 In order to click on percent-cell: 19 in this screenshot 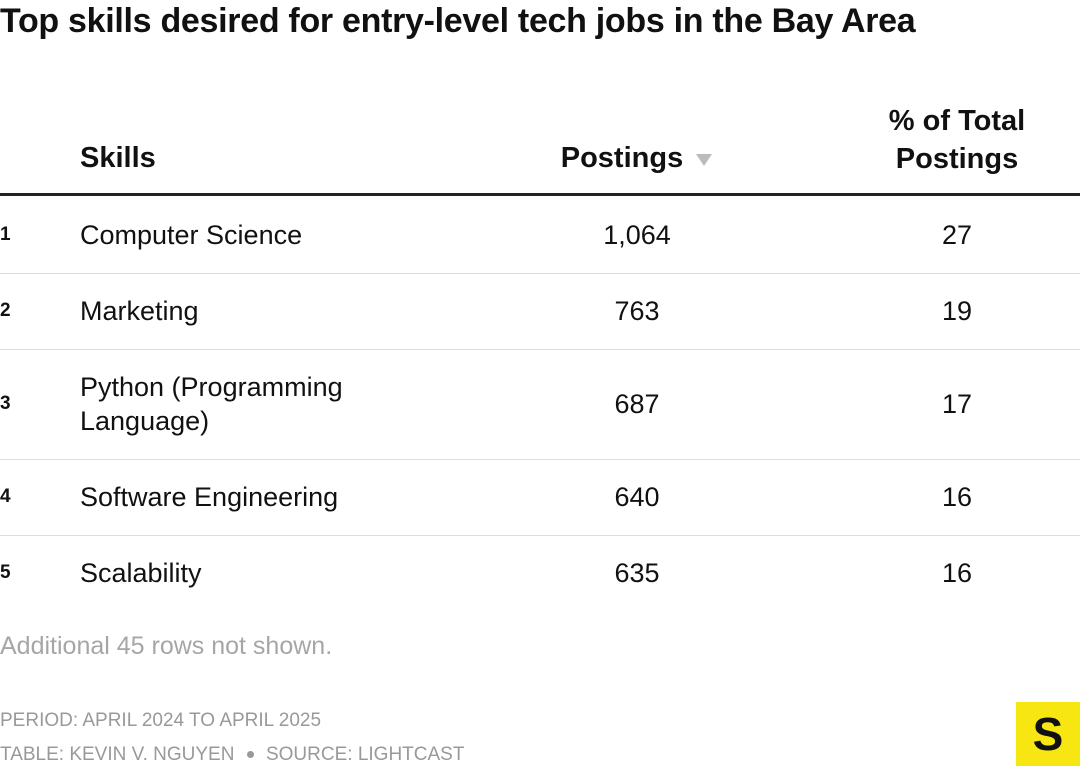, I will do `click(957, 311)`.